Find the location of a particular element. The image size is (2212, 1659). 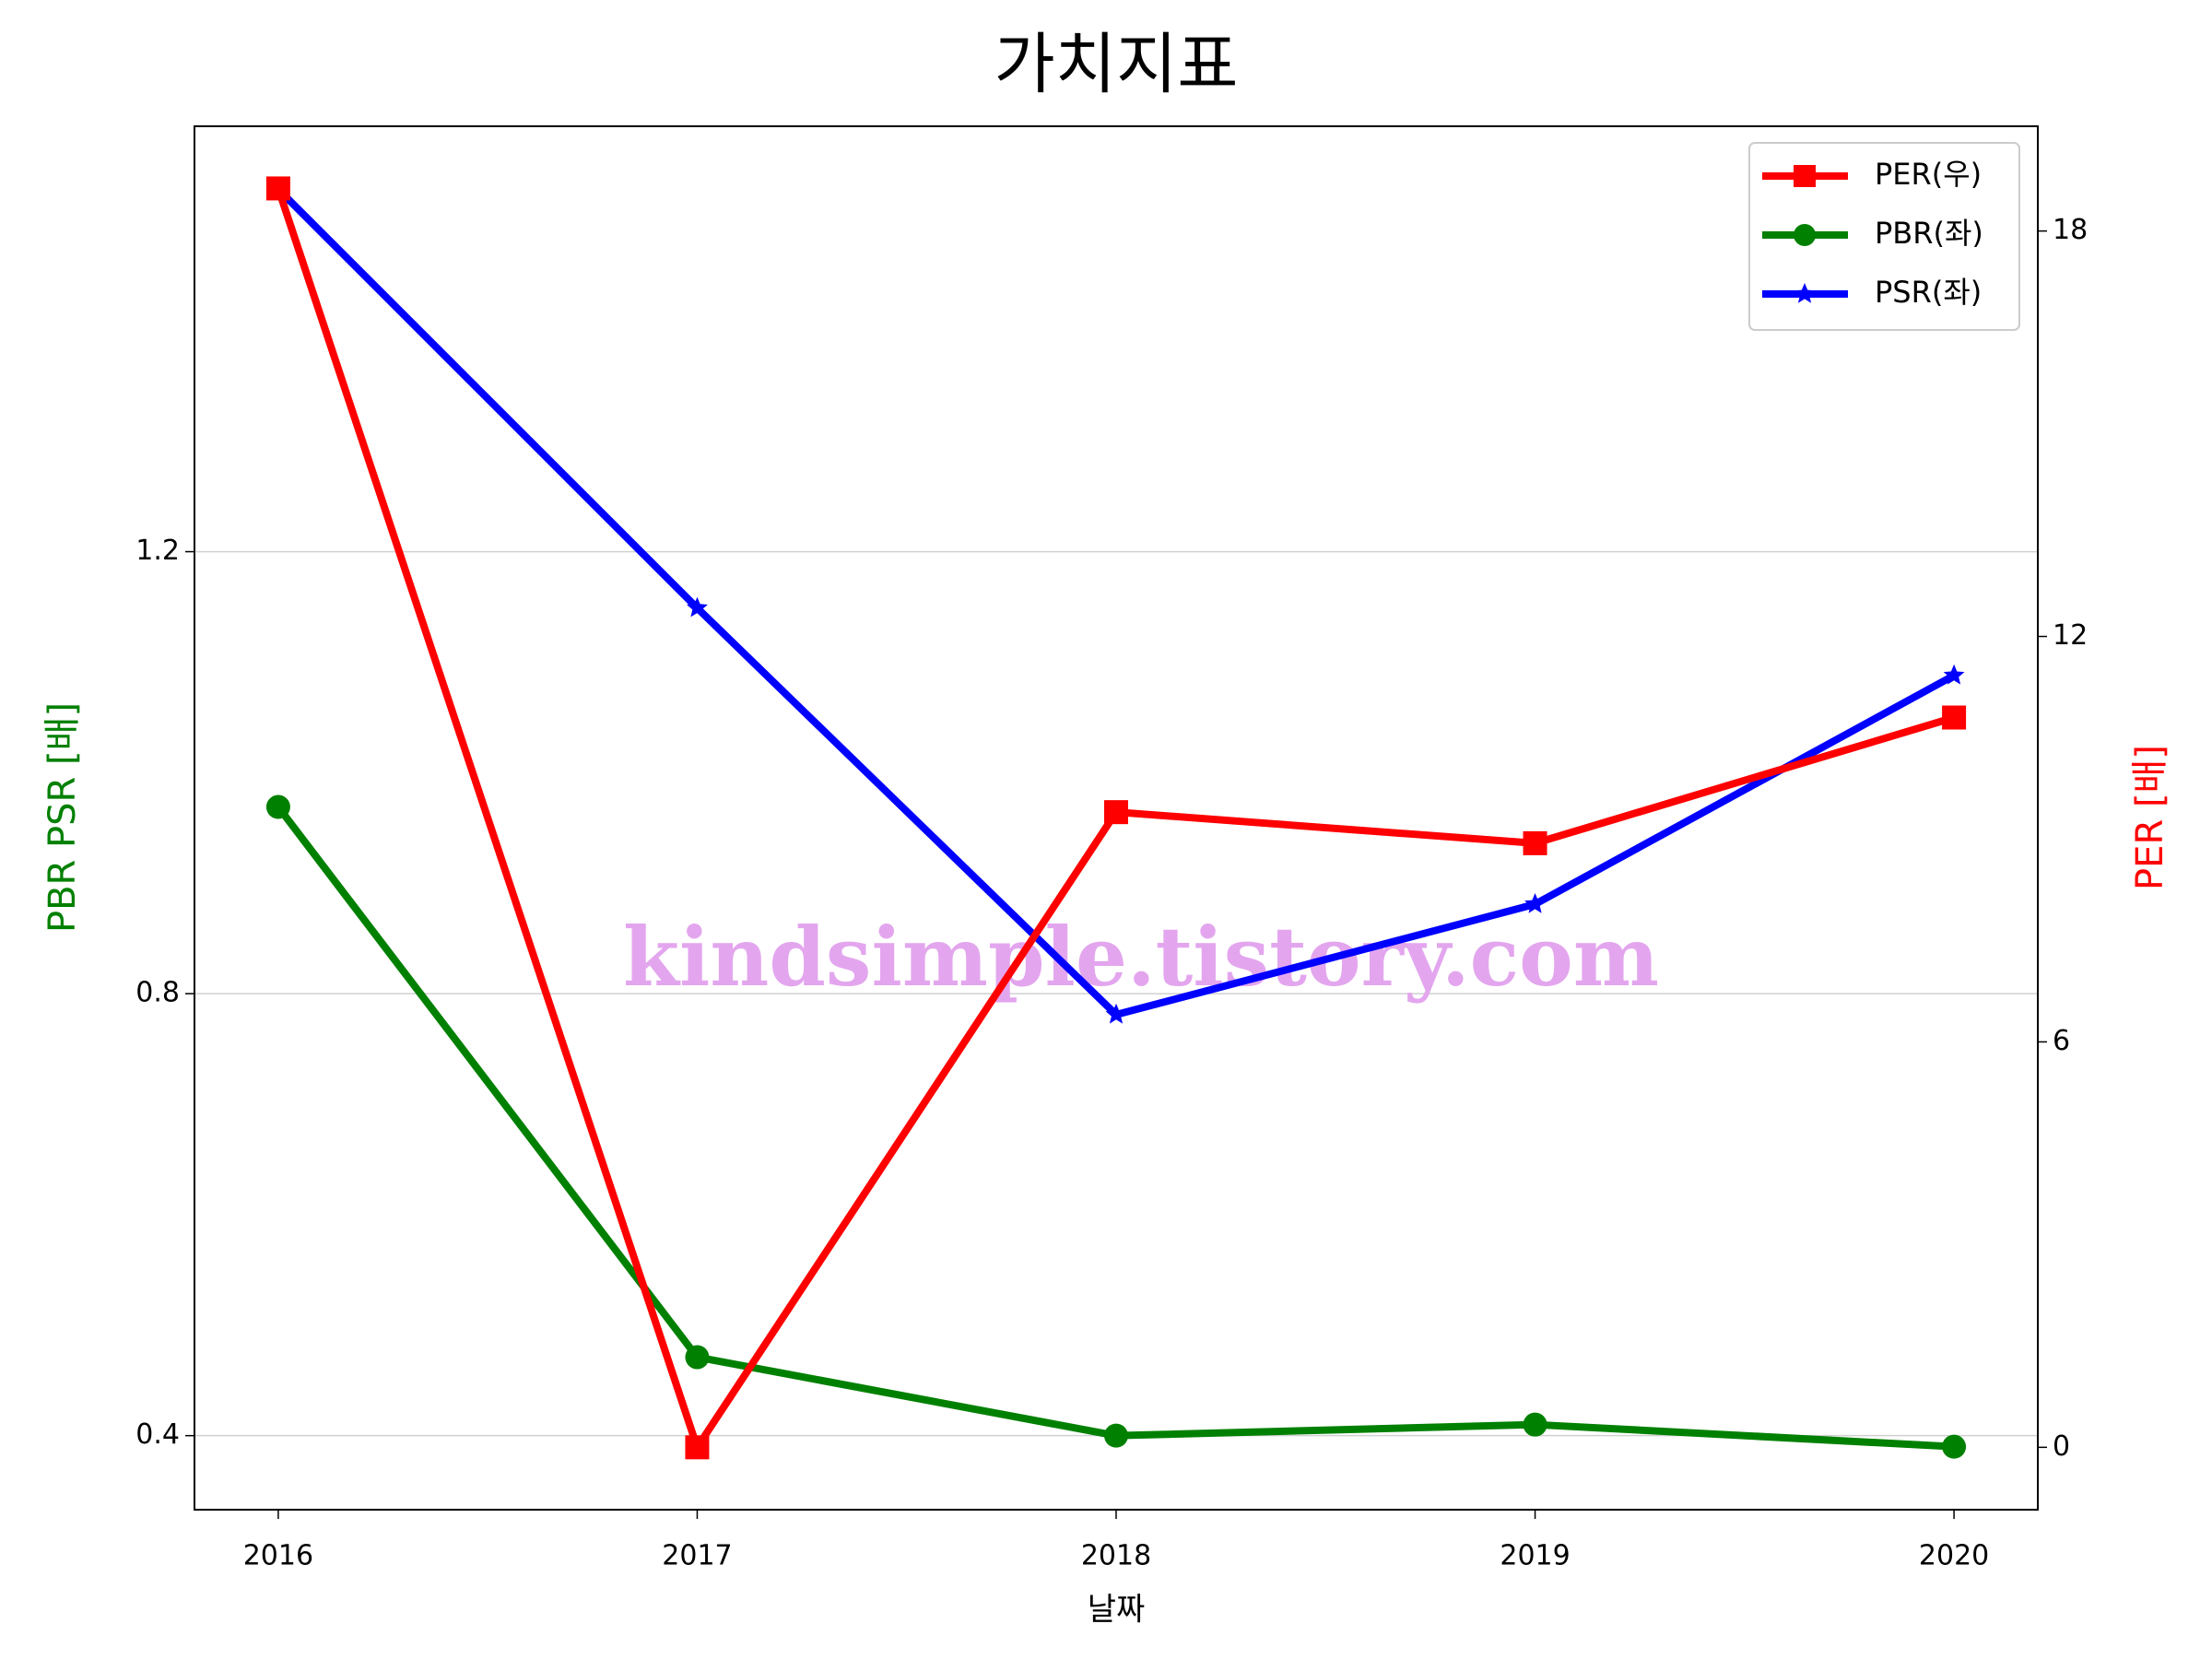

y-tick-label: 1.2 is located at coordinates (157, 551).